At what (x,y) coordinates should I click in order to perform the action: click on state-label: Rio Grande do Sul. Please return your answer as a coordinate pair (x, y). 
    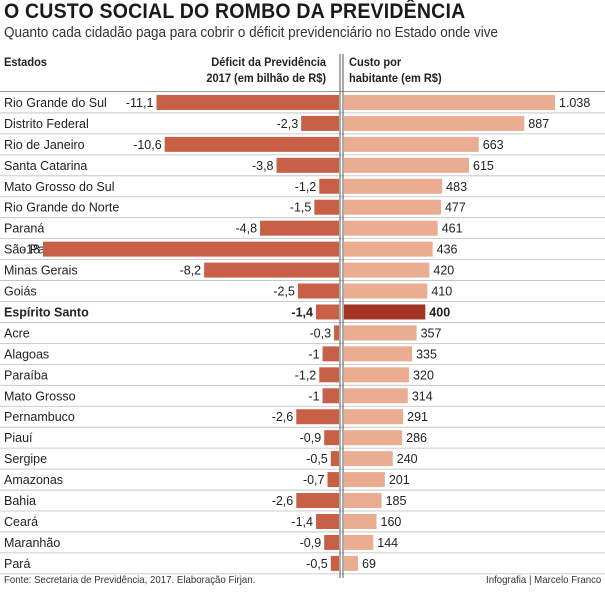
    Looking at the image, I should click on (55, 103).